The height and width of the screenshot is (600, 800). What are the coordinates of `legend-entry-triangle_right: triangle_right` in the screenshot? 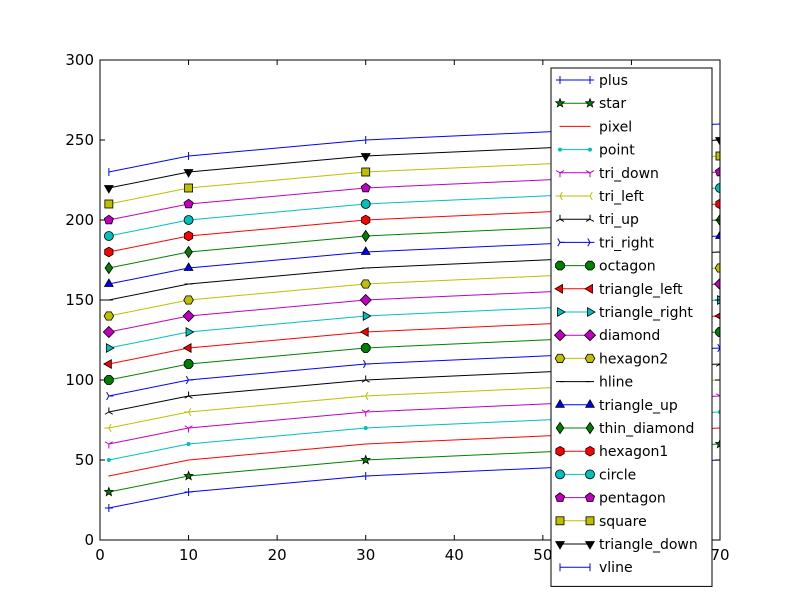 It's located at (625, 313).